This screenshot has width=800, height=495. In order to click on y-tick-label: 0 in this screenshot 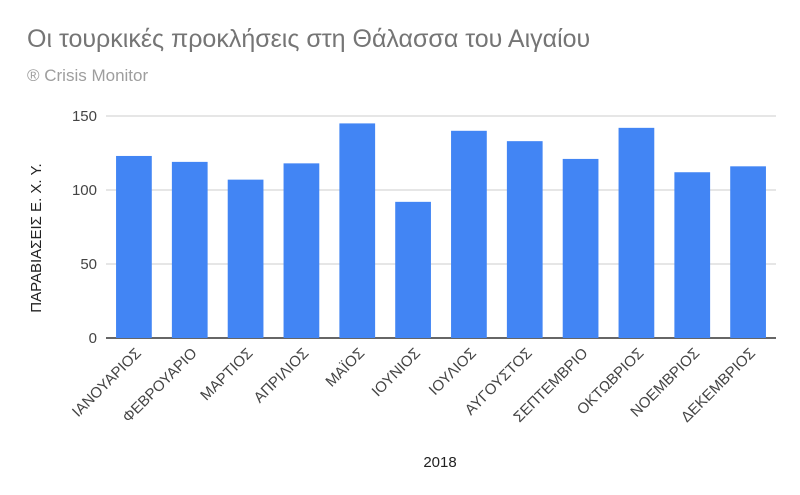, I will do `click(93, 338)`.